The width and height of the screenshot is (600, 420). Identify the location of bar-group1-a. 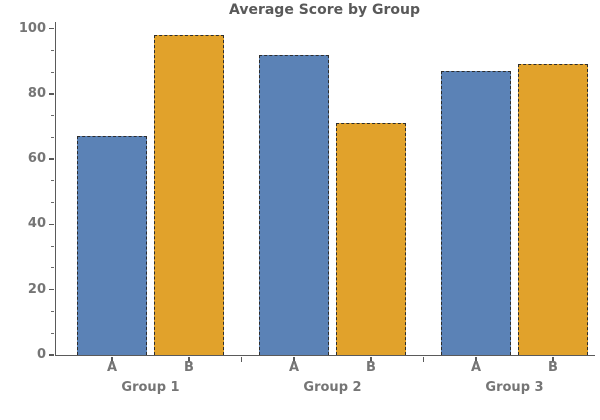
(112, 245).